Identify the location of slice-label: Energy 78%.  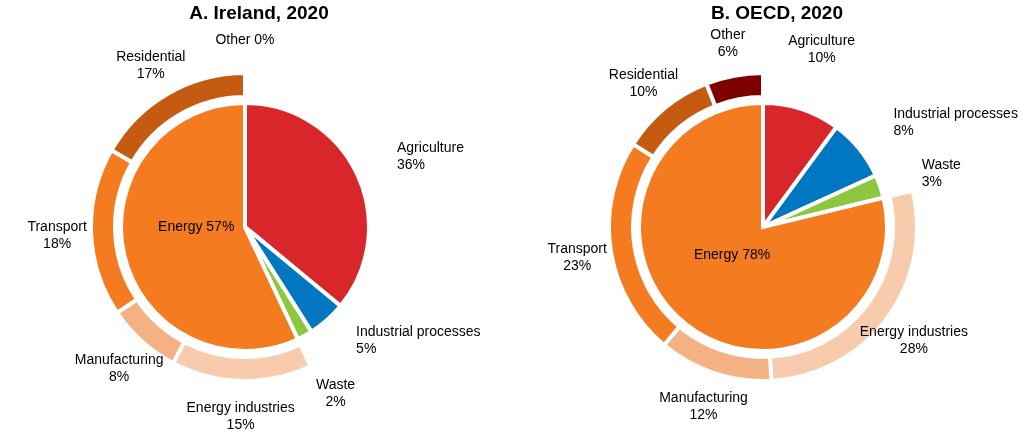
(732, 254).